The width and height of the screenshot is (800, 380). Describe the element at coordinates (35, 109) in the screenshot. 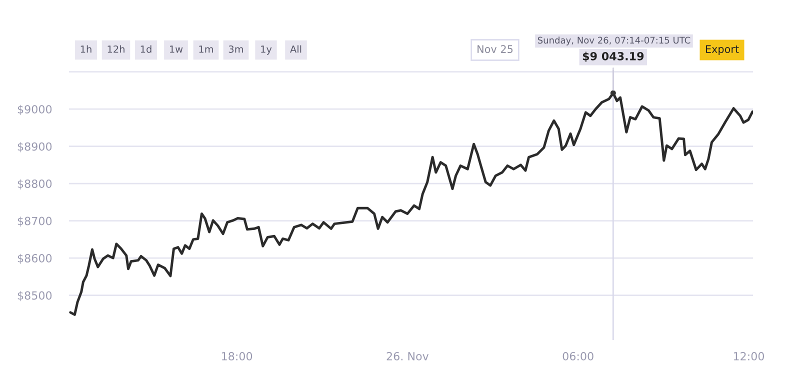

I see `y-tick-label: $9000` at that location.